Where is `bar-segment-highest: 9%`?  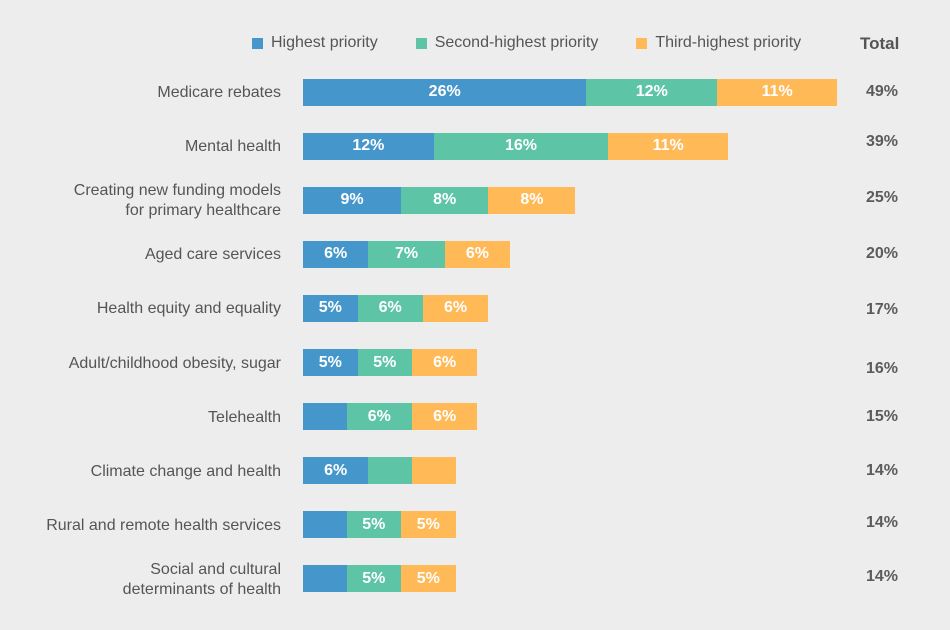
bar-segment-highest: 9% is located at coordinates (352, 200).